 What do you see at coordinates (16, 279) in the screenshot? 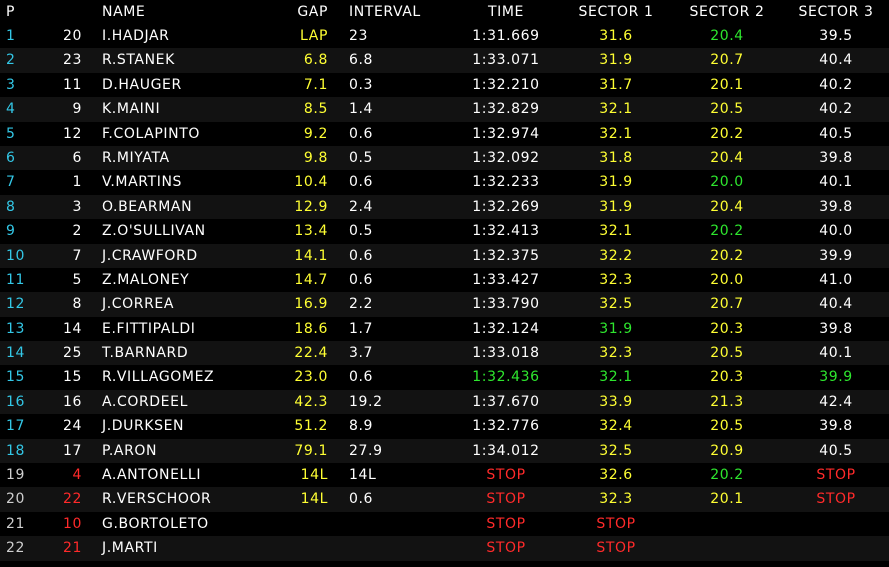
I see `position-cell: 11` at bounding box center [16, 279].